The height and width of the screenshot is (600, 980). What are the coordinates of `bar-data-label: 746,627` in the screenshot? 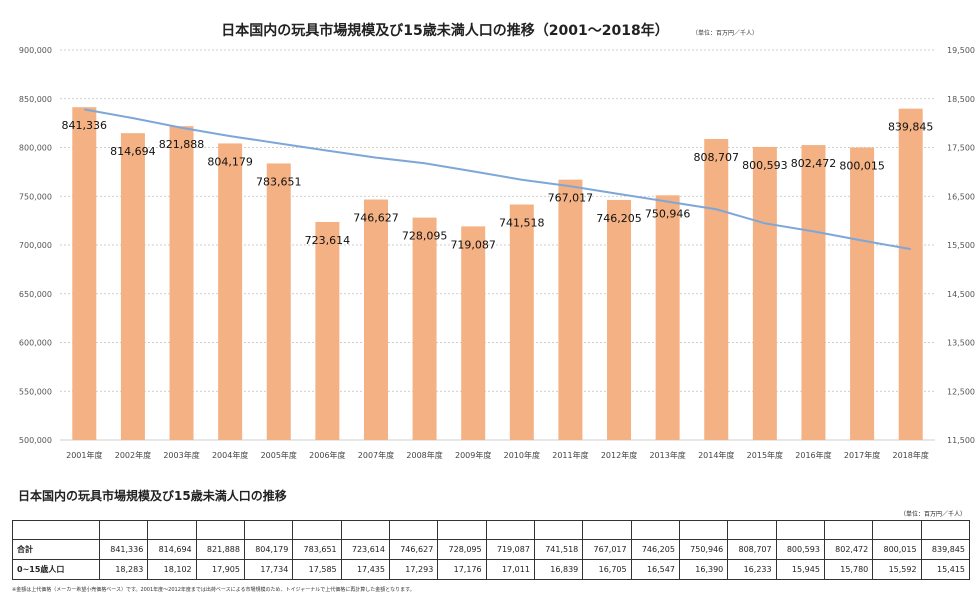 It's located at (376, 218).